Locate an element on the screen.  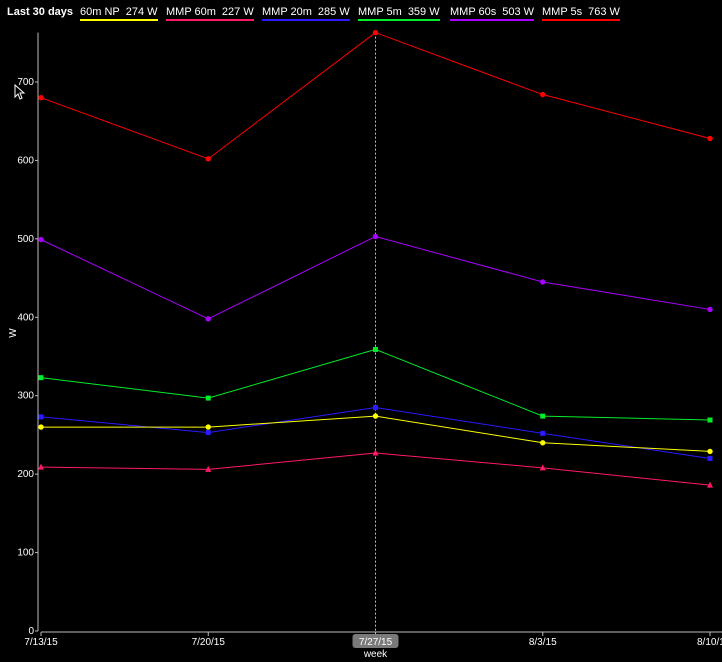
legend-item-60m-np: 60m NP 274 W is located at coordinates (119, 13).